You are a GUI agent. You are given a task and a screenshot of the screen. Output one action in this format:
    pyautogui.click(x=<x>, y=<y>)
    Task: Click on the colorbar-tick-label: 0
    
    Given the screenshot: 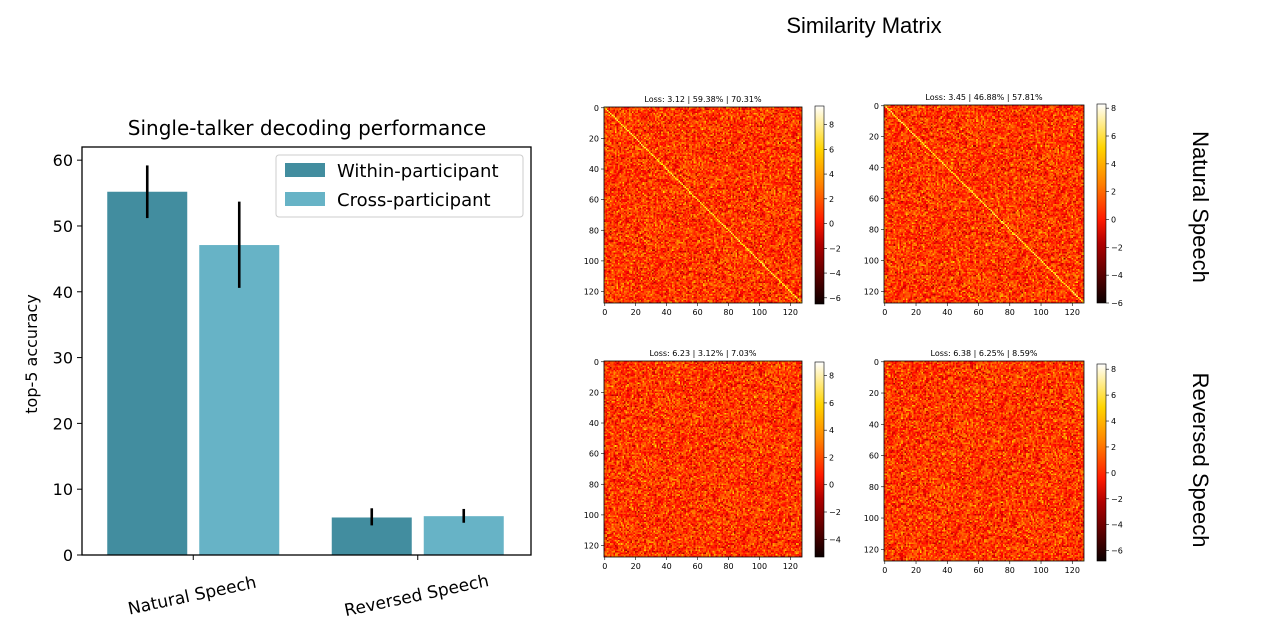 What is the action you would take?
    pyautogui.click(x=1113, y=220)
    